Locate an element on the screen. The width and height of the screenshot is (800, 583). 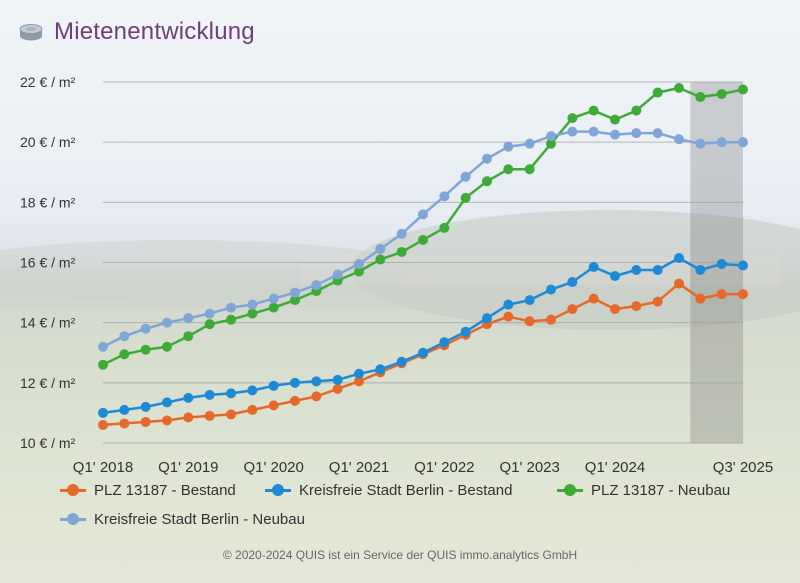
y-tick-label: 18 € / m² is located at coordinates (48, 202).